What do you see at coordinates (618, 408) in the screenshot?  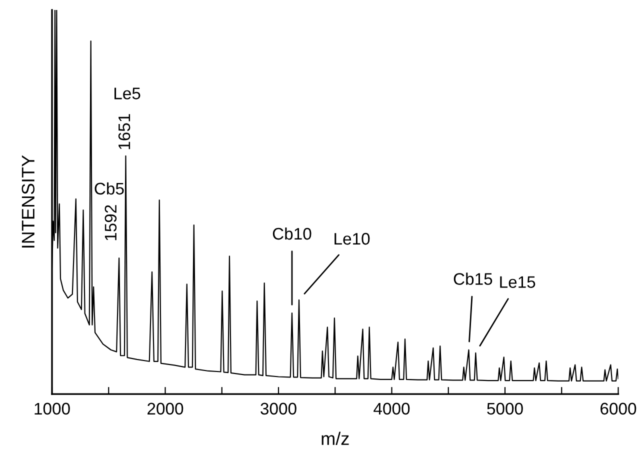 I see `x-tick-label: 6000` at bounding box center [618, 408].